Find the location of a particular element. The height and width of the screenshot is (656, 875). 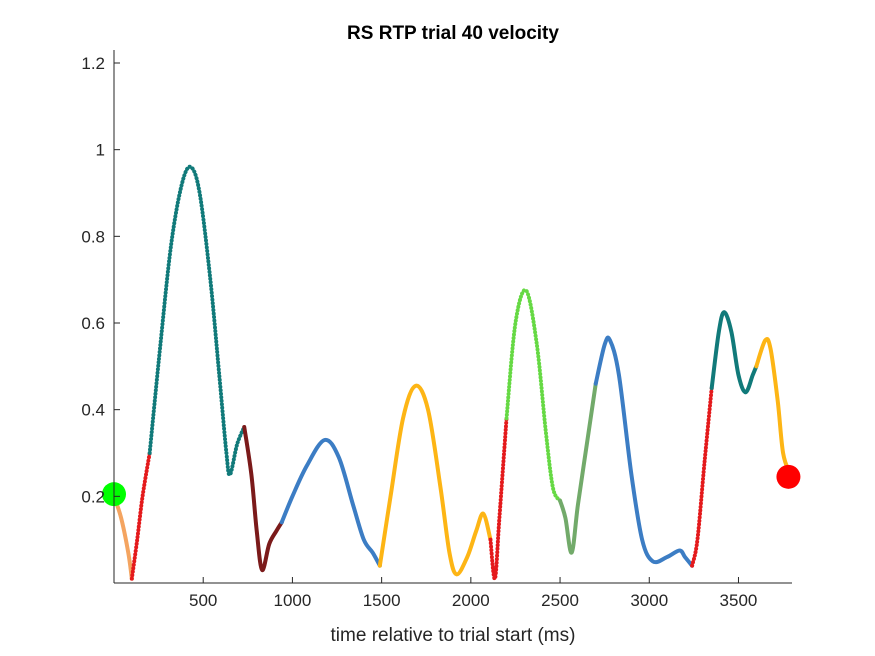

x-tick-label: 3500 is located at coordinates (739, 600).